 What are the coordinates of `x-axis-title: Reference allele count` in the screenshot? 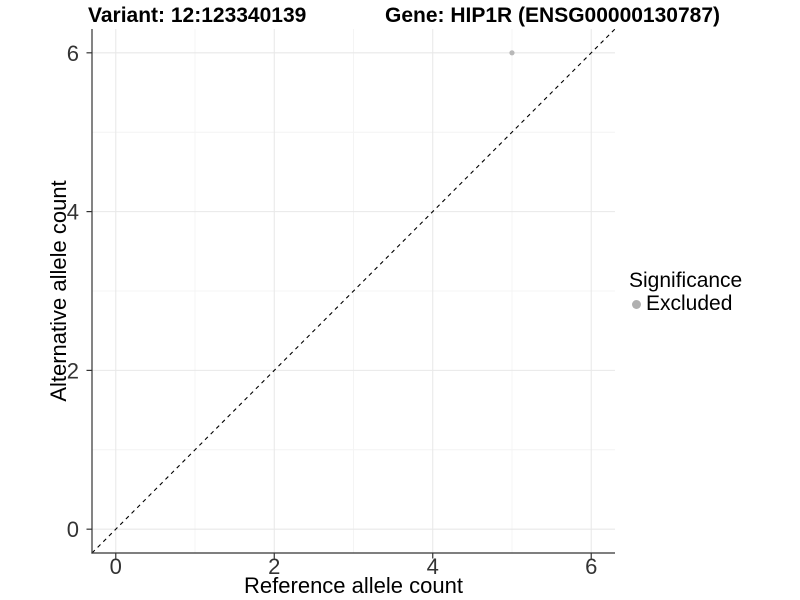 It's located at (353, 585).